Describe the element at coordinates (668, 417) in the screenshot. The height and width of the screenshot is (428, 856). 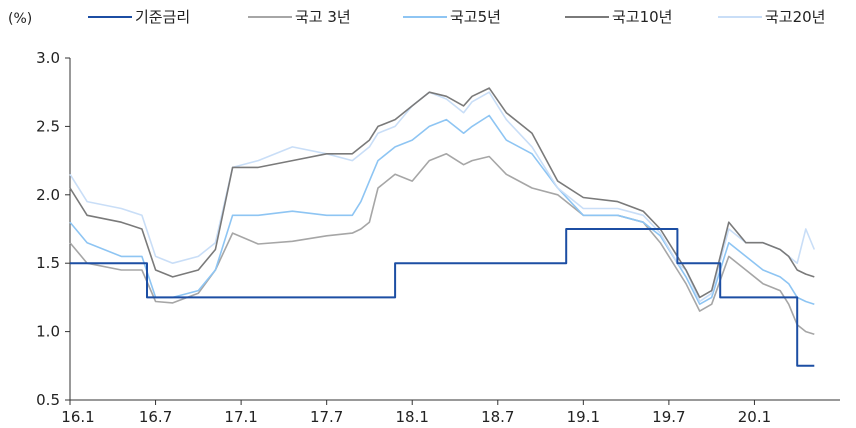
I see `x-tick-label: 19.7` at that location.